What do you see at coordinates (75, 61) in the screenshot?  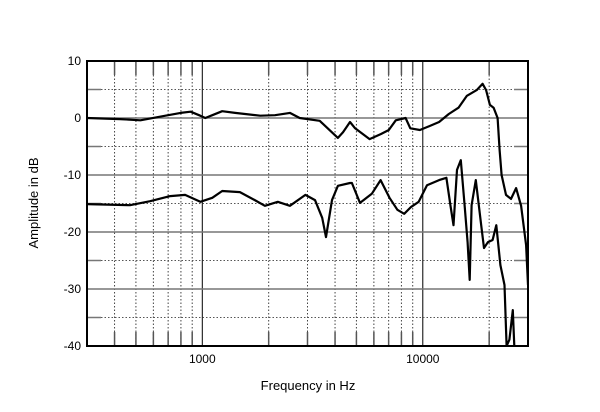 I see `y-tick-label: 10` at bounding box center [75, 61].